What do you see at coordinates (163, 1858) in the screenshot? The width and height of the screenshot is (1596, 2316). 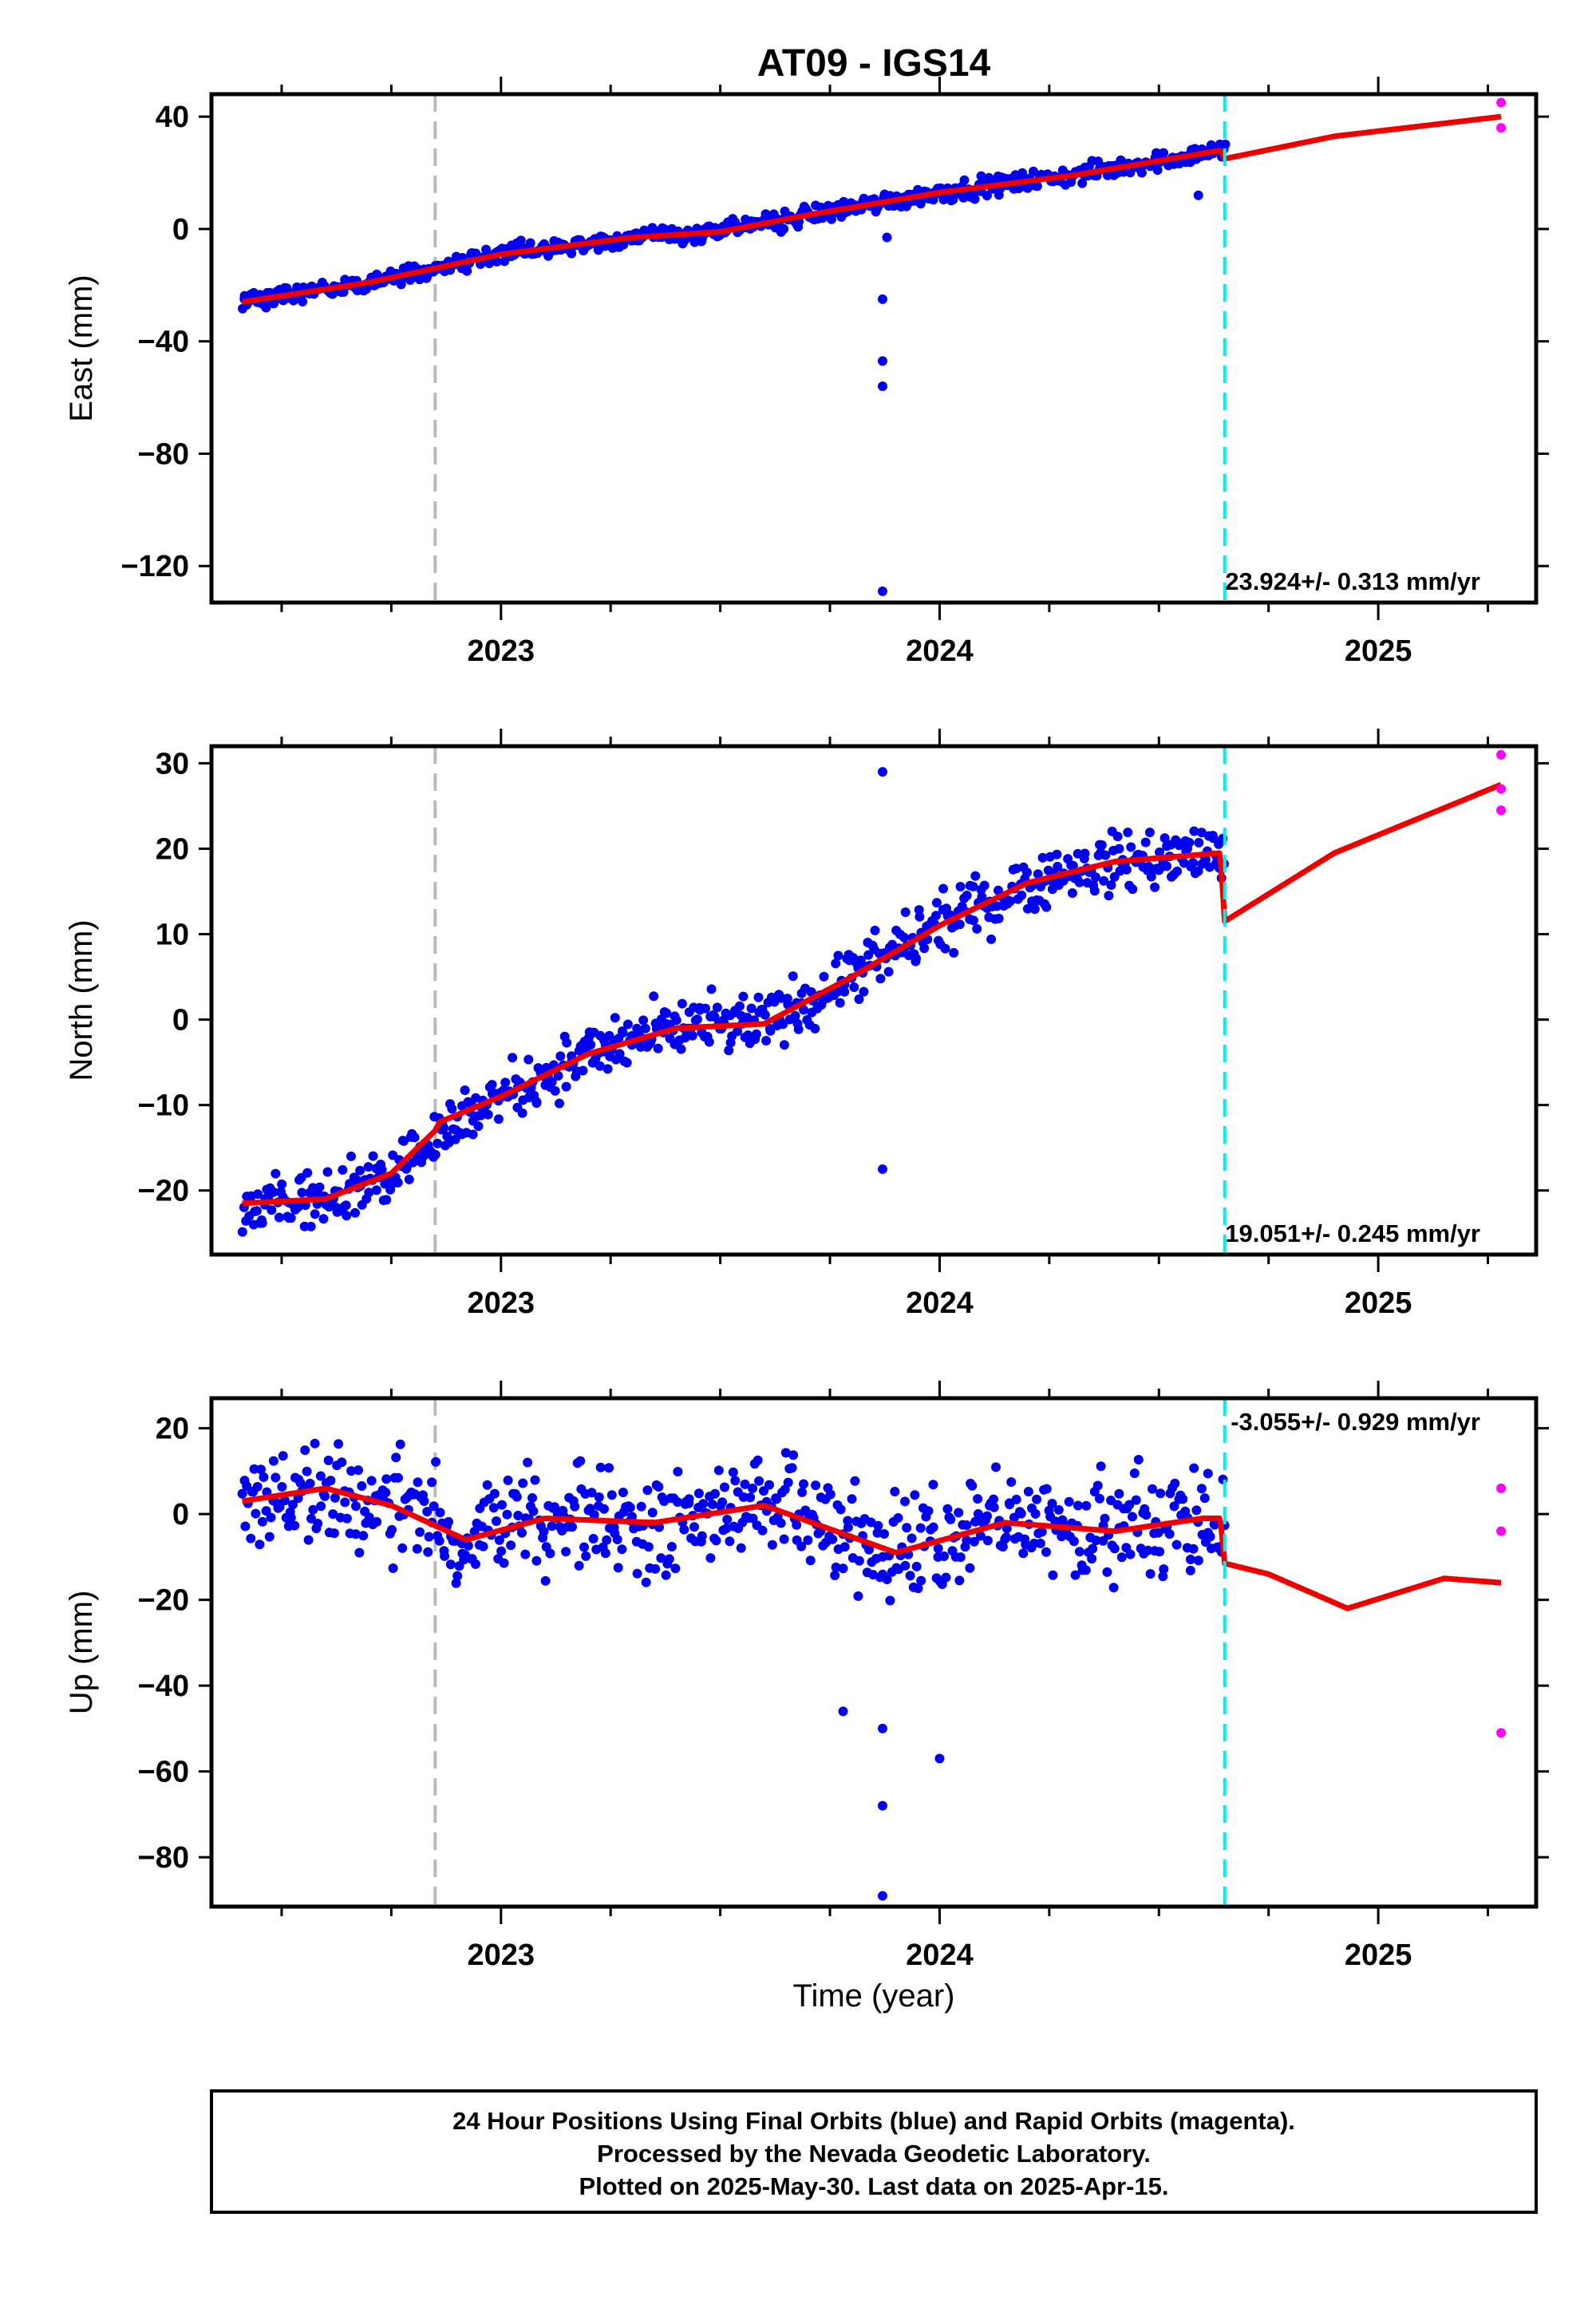 I see `y-tick-label: −80` at bounding box center [163, 1858].